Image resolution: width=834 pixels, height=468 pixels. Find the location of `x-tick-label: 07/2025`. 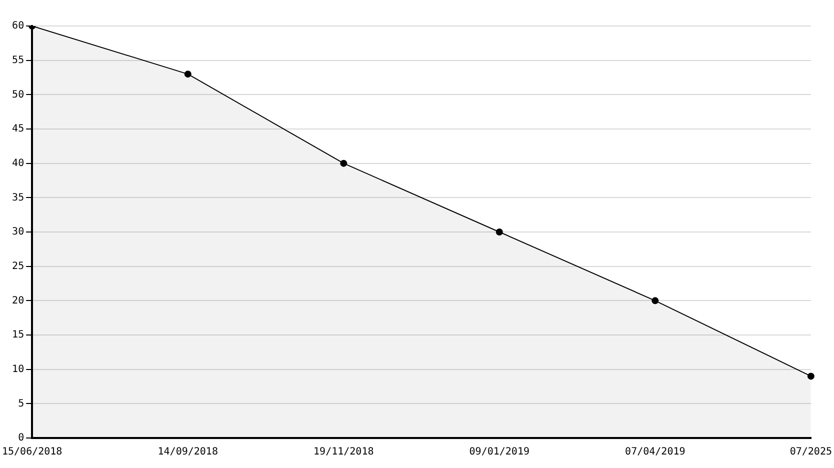

x-tick-label: 07/2025 is located at coordinates (811, 452).